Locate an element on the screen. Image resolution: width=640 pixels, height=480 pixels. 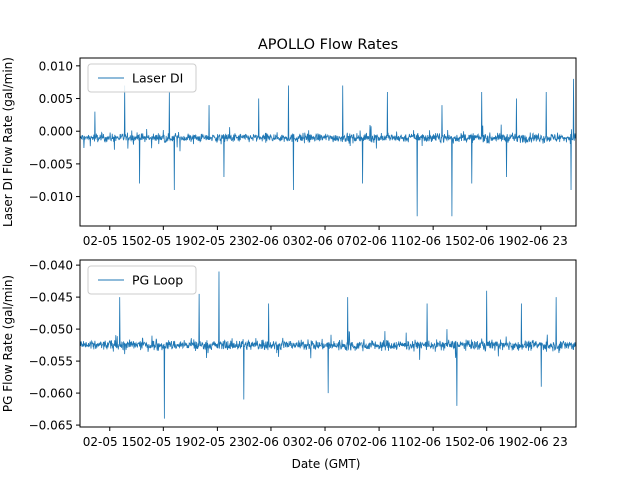
y-axis-label: PG Flow Rate (gal/min) is located at coordinates (8, 343).